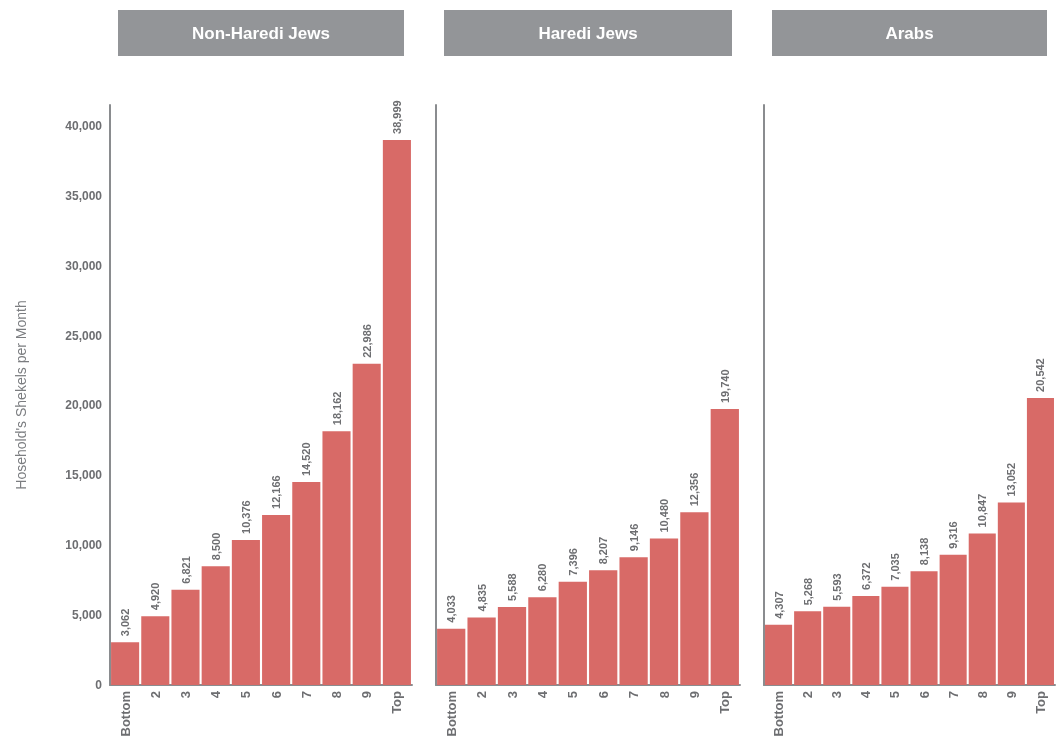  Describe the element at coordinates (542, 577) in the screenshot. I see `data-label: 6,280` at that location.